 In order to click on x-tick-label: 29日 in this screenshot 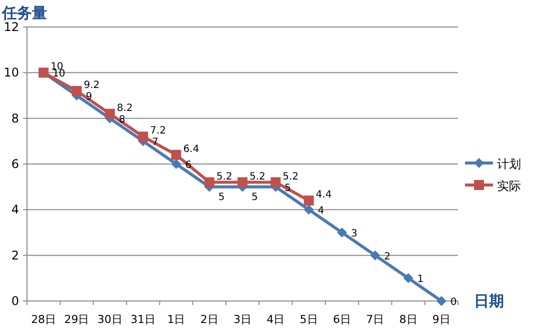, I will do `click(77, 319)`.